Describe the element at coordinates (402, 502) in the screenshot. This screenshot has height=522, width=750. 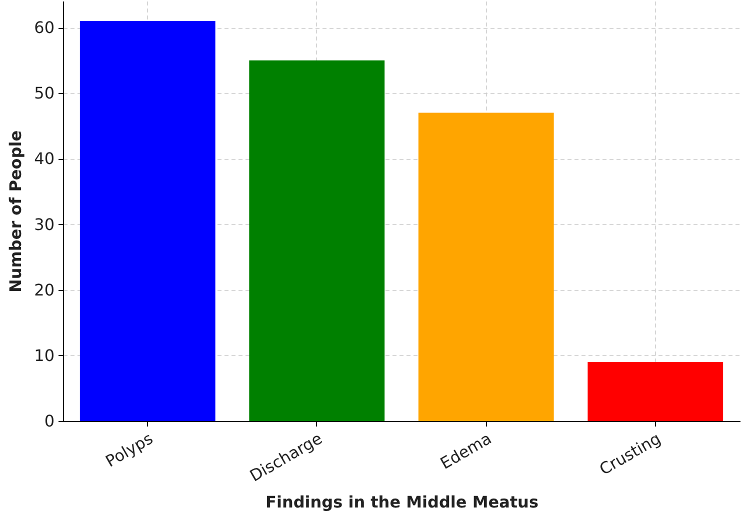
I see `x-axis-title: Findings in the Middle Meatus` at that location.